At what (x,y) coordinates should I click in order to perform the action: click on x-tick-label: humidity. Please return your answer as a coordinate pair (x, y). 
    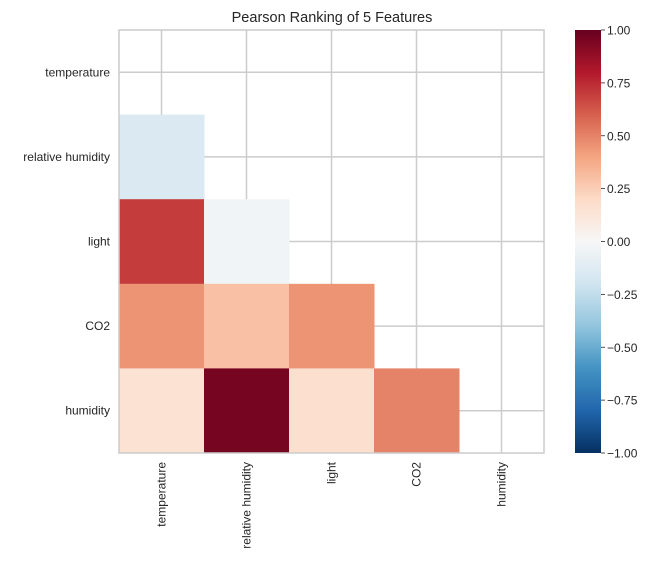
    Looking at the image, I should click on (502, 484).